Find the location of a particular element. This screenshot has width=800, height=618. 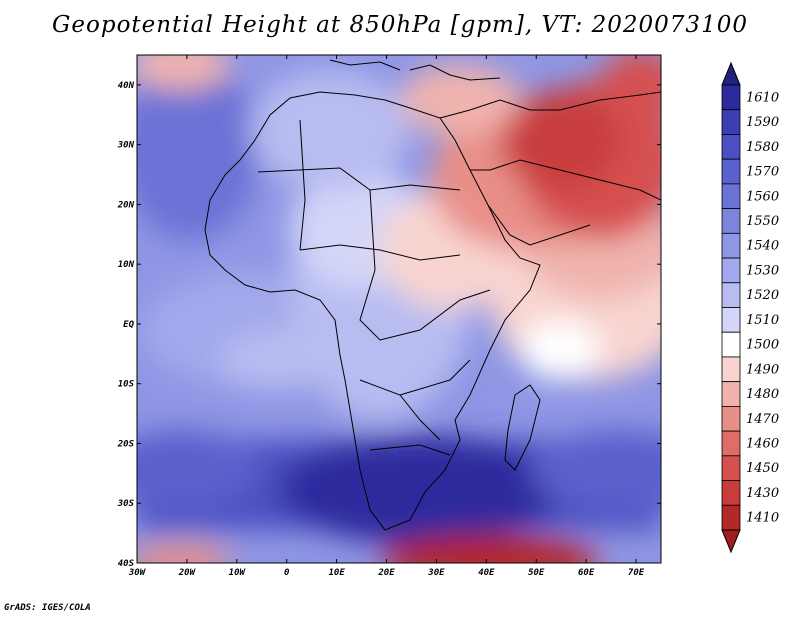

colorbar-top-arrow is located at coordinates (731, 73).